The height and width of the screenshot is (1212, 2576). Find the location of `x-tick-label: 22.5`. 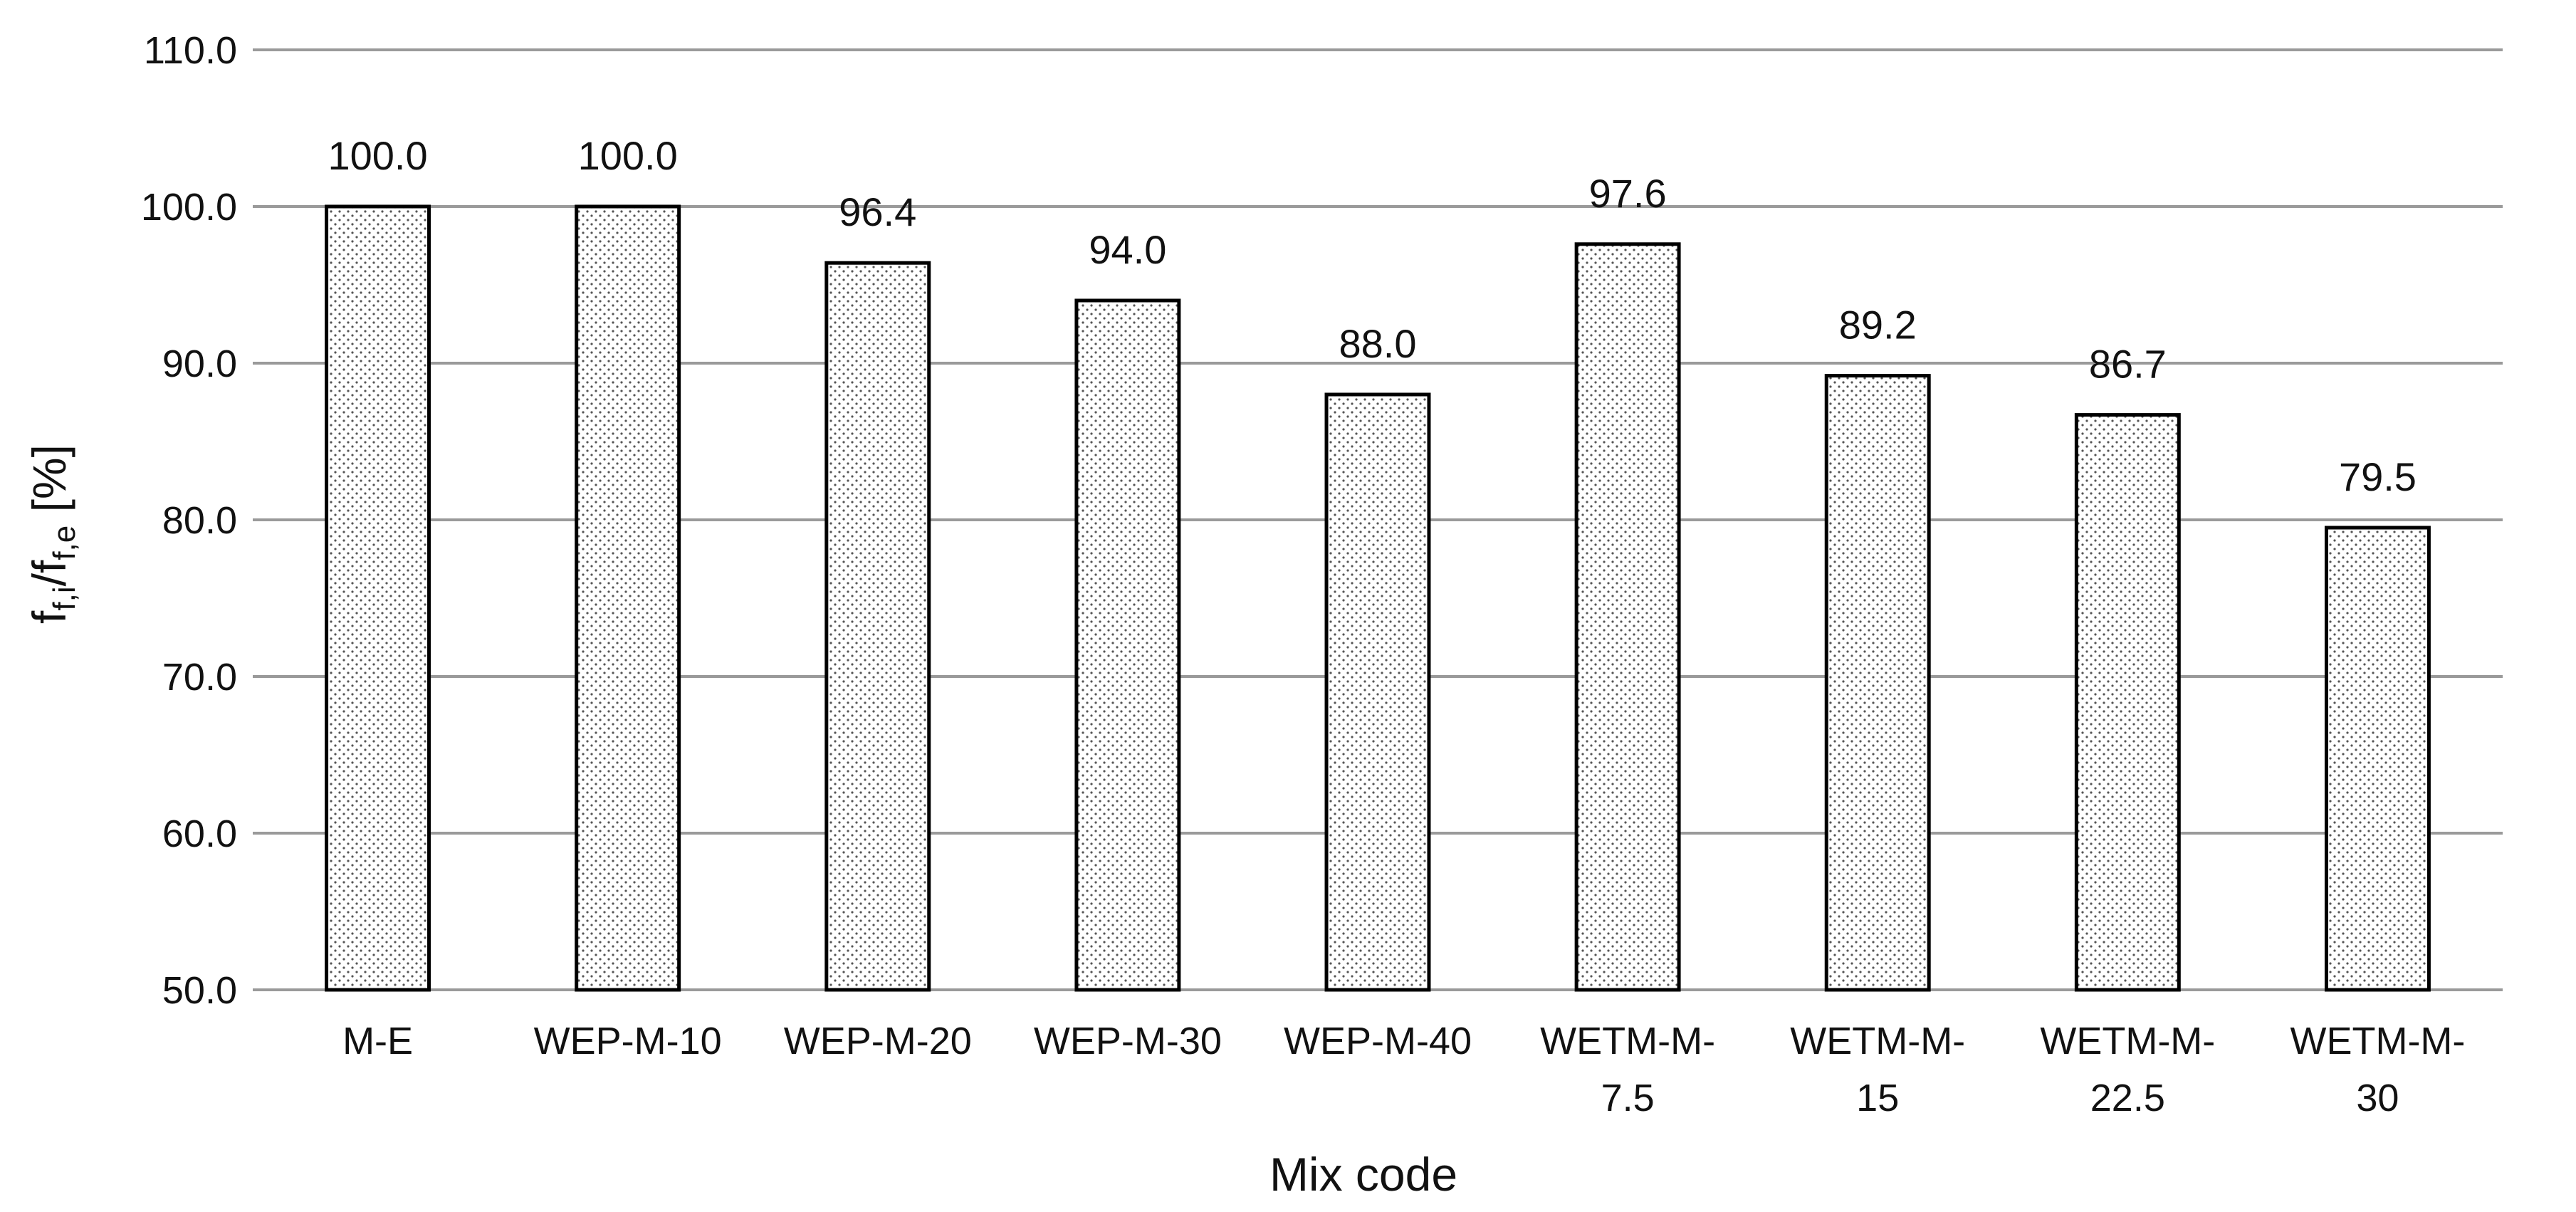

x-tick-label: 22.5 is located at coordinates (2127, 1098).